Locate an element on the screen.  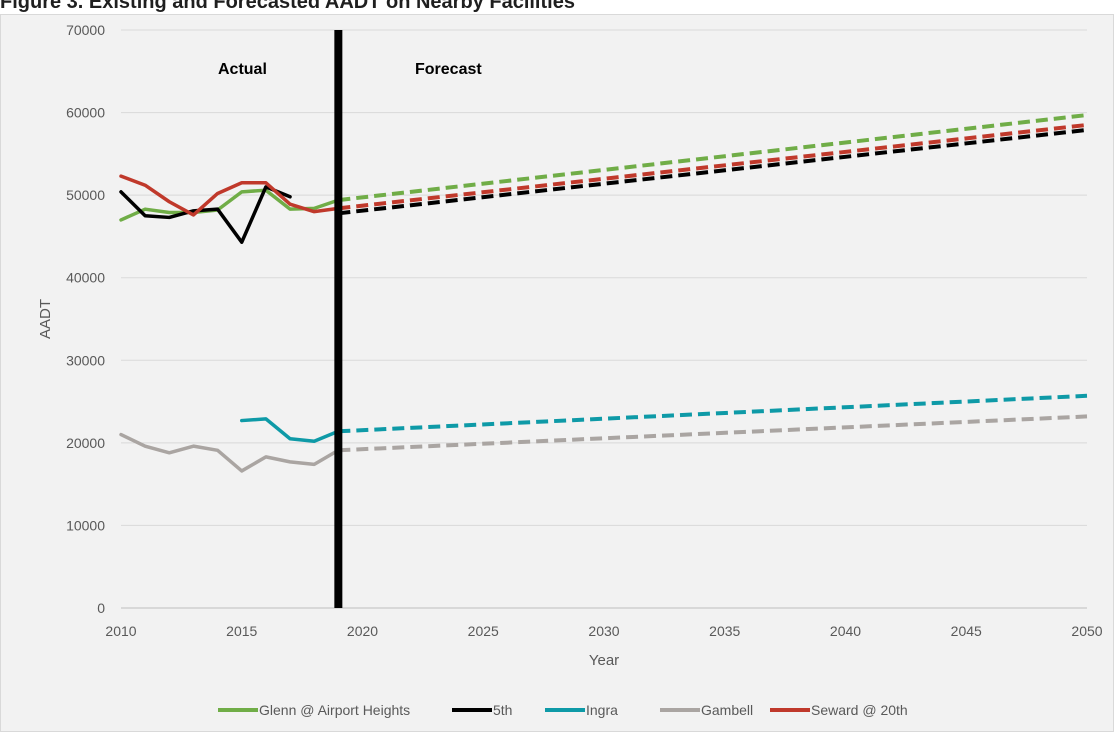
x-tick-label: 2035 is located at coordinates (724, 631).